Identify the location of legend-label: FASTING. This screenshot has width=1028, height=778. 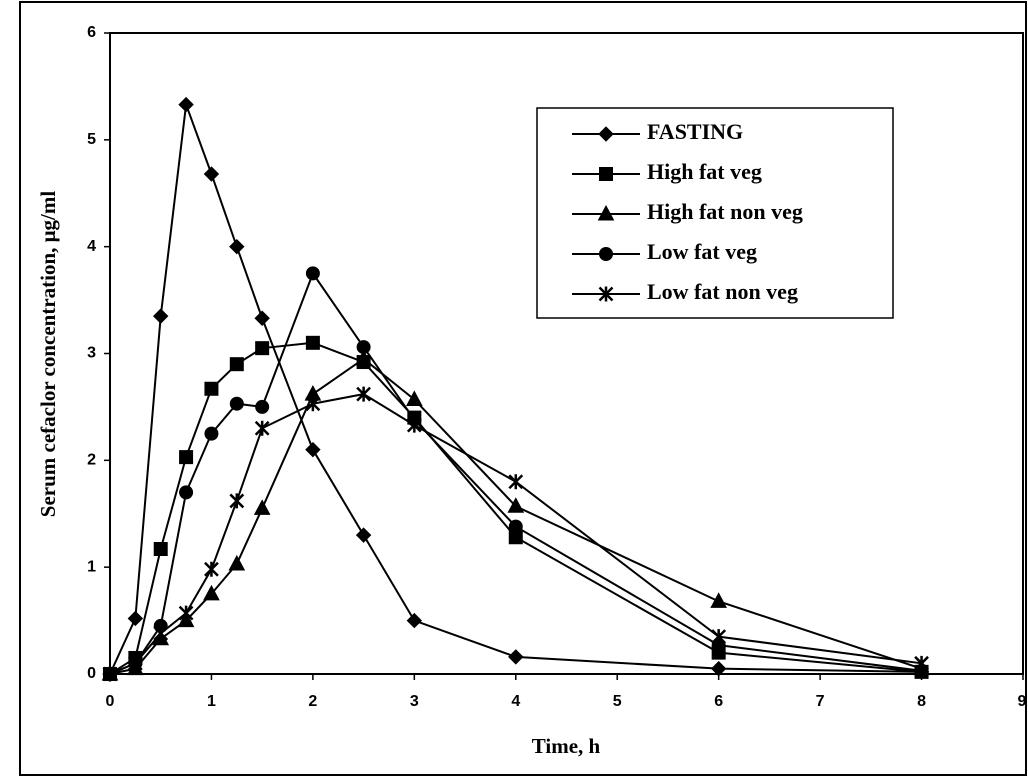
(695, 131).